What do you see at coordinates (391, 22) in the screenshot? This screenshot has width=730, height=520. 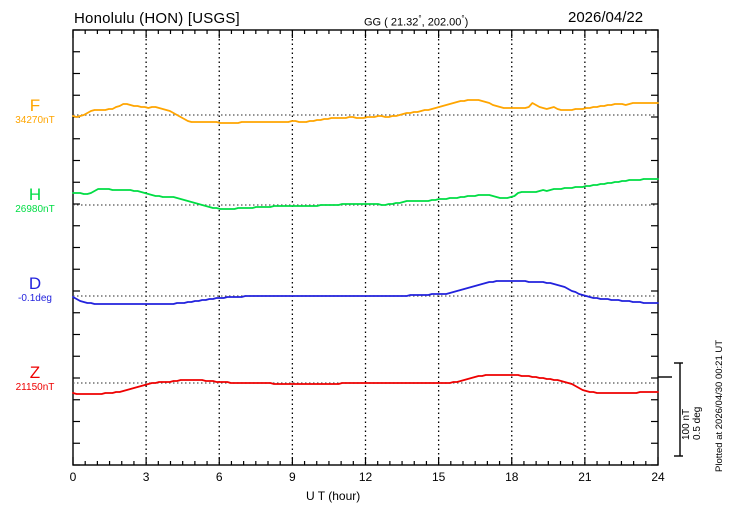 I see `coords-prefix: GG ( 21.32` at bounding box center [391, 22].